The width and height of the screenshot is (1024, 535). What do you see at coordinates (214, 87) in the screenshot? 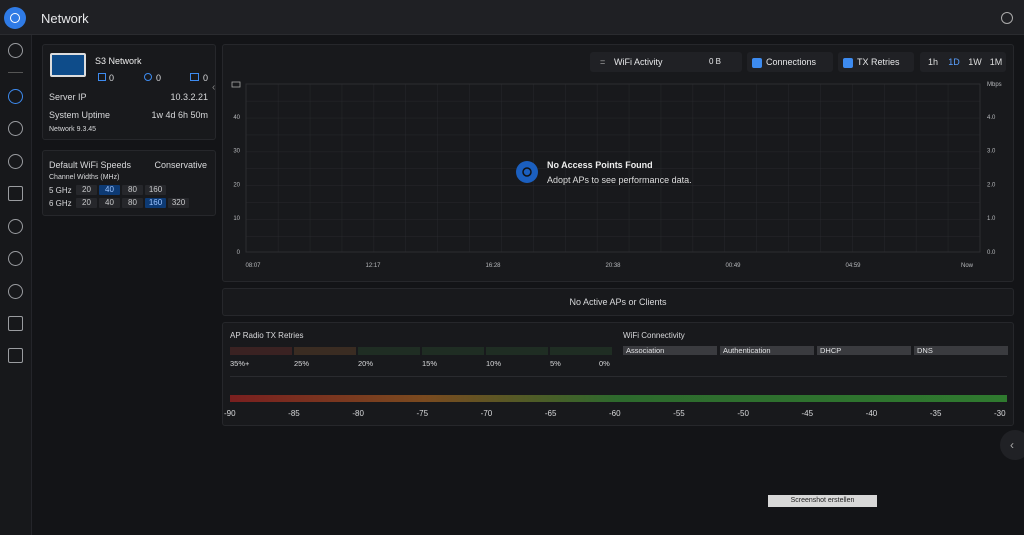
I see `collapse: ‹` at bounding box center [214, 87].